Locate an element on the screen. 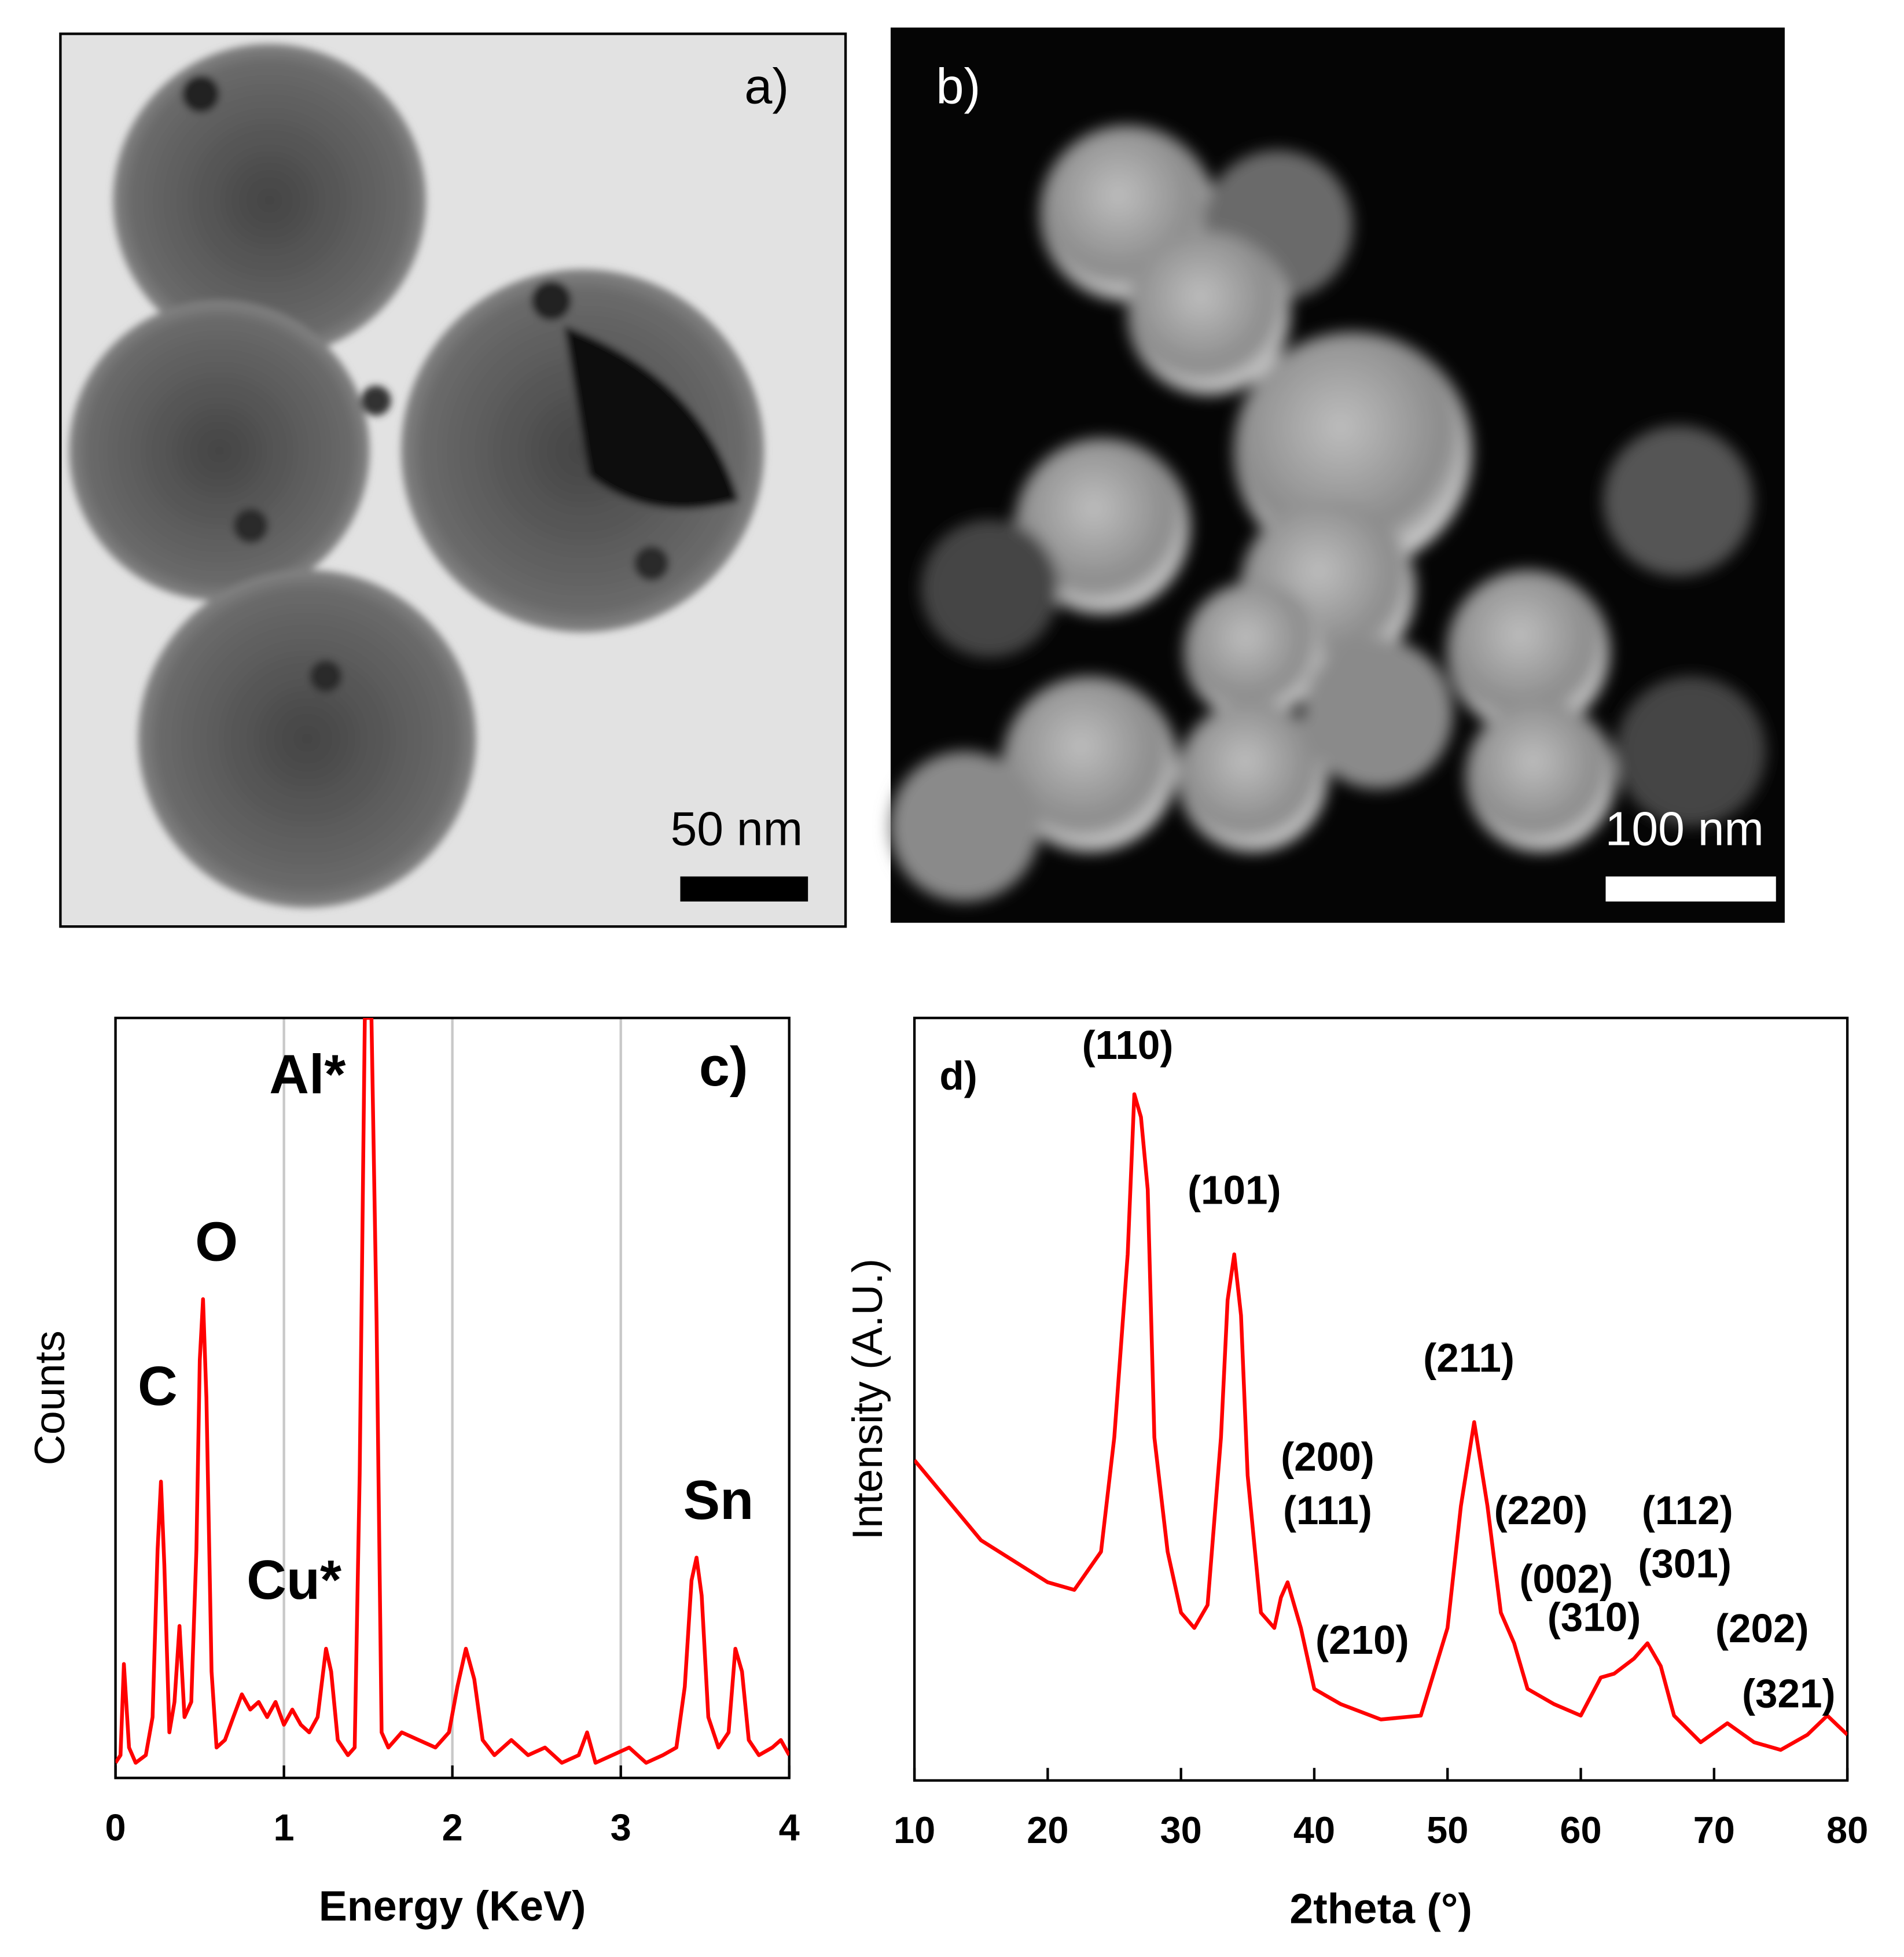  annotation: (101) is located at coordinates (1234, 1190).